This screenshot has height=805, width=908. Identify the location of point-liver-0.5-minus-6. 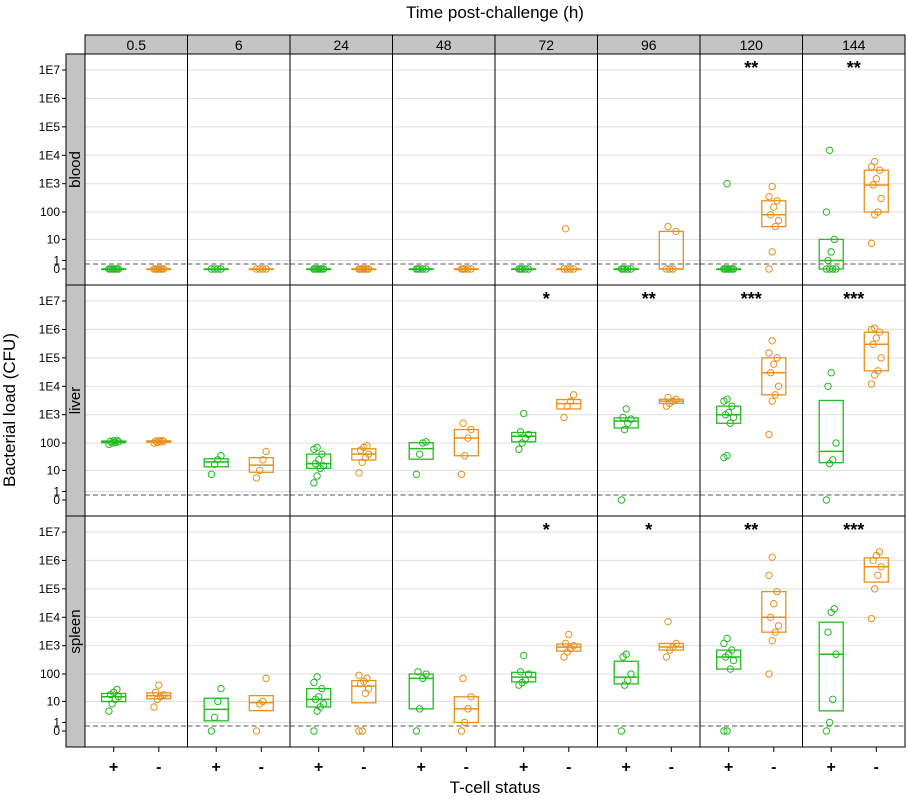
(162, 440).